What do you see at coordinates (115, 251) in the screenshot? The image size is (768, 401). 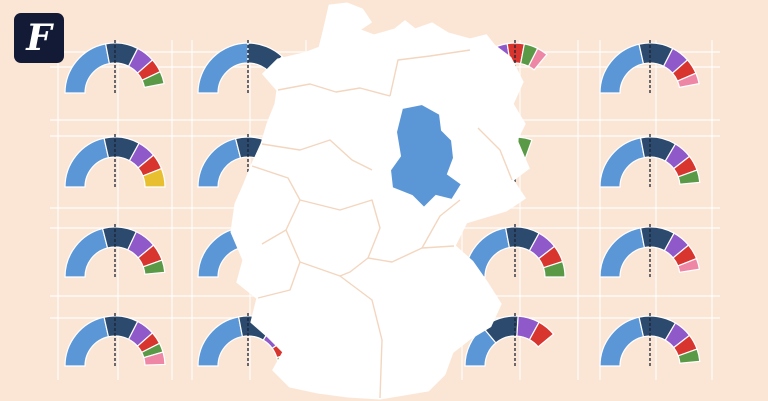 I see `chart-r3-c1` at bounding box center [115, 251].